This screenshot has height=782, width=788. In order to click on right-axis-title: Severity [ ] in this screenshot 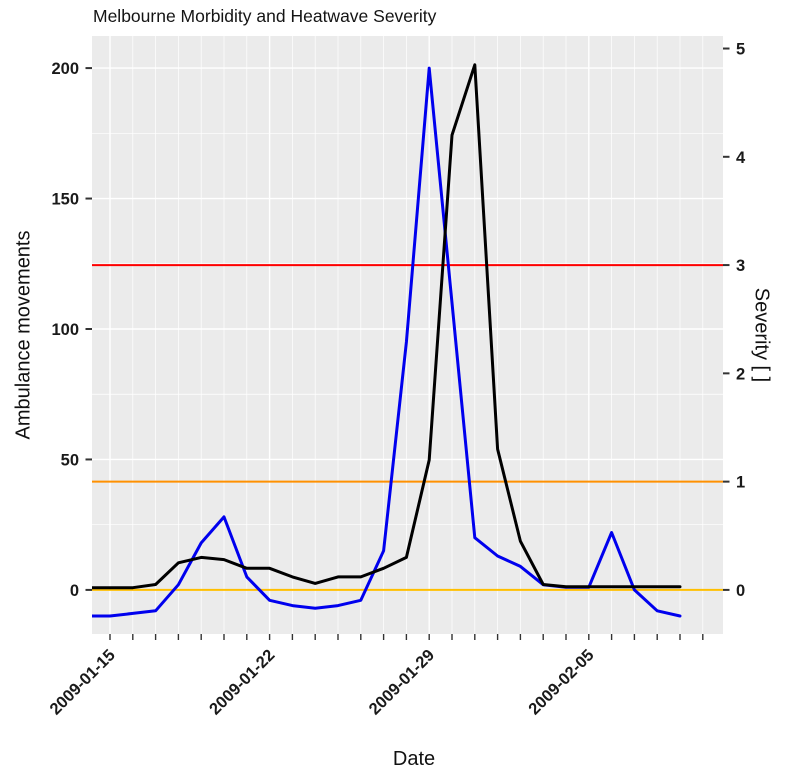, I will do `click(761, 335)`.